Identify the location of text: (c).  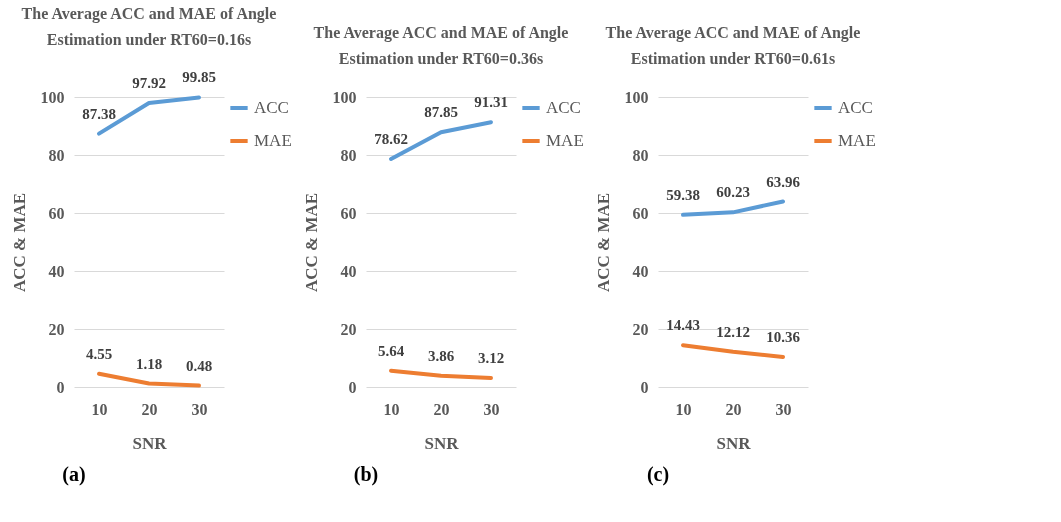
(658, 474).